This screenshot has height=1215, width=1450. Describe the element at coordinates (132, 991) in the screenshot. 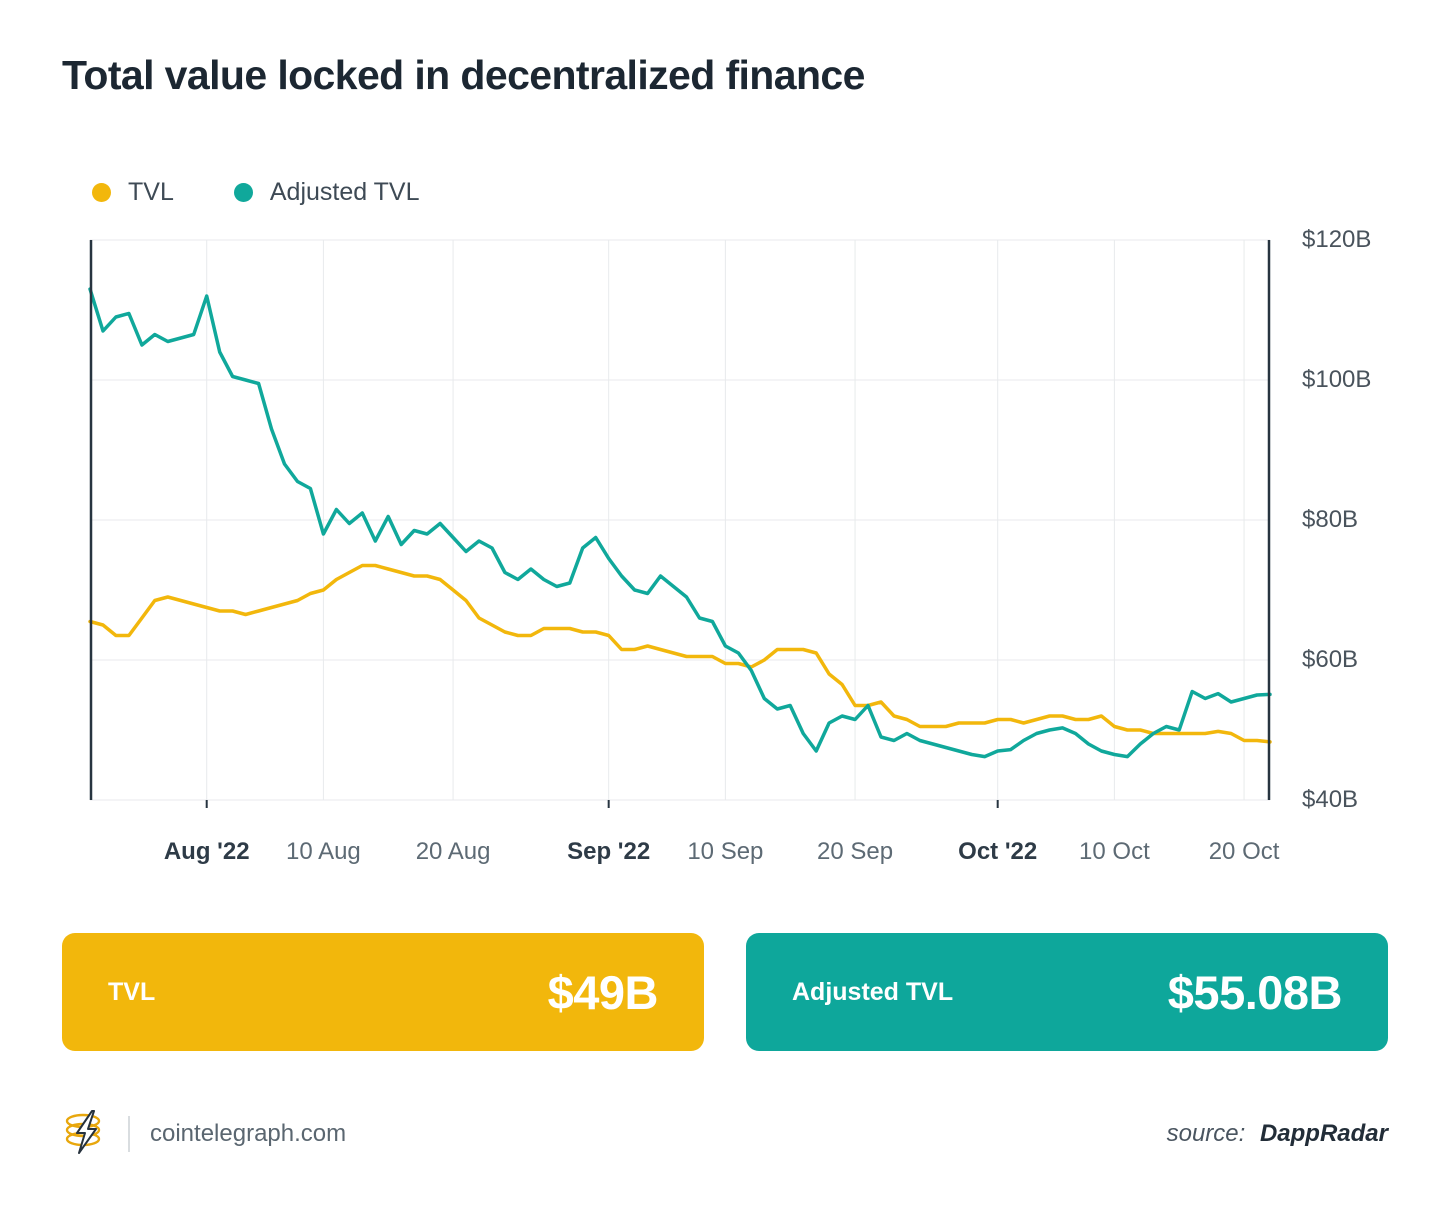

I see `tvl-card-label: TVL` at that location.